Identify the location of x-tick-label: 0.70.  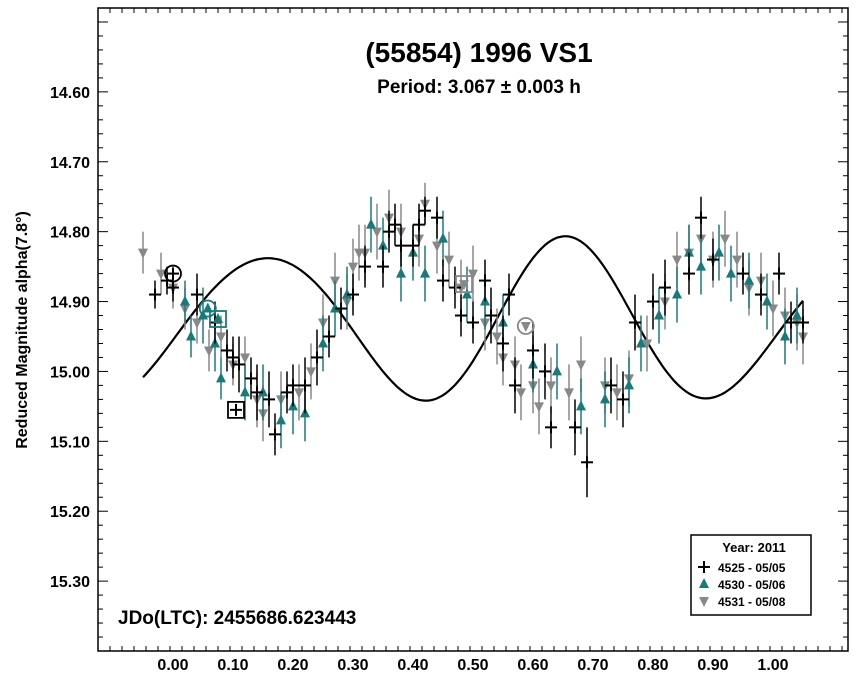
(592, 665).